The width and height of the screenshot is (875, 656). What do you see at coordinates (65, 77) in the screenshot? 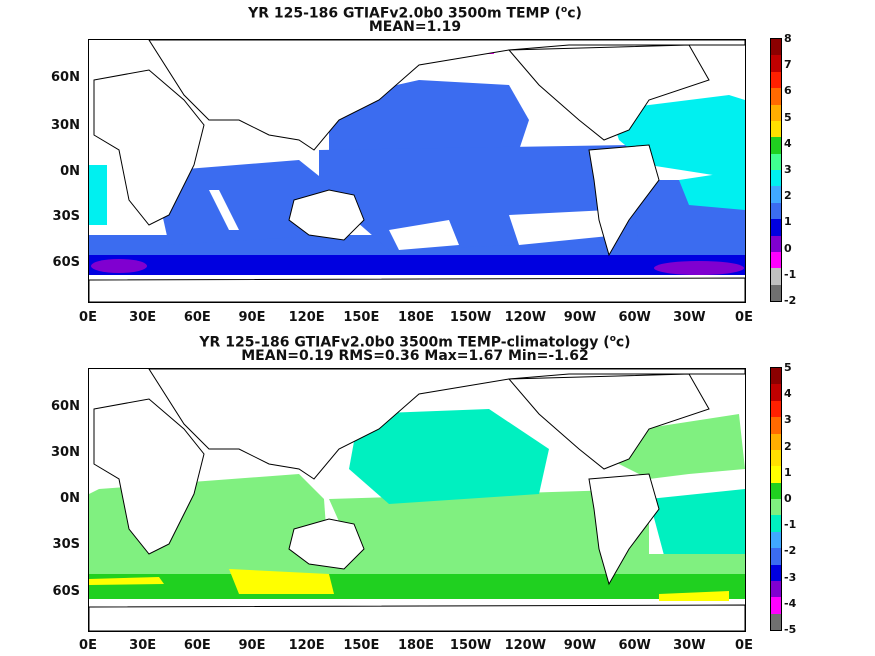
I see `lat-label: 60N` at bounding box center [65, 77].